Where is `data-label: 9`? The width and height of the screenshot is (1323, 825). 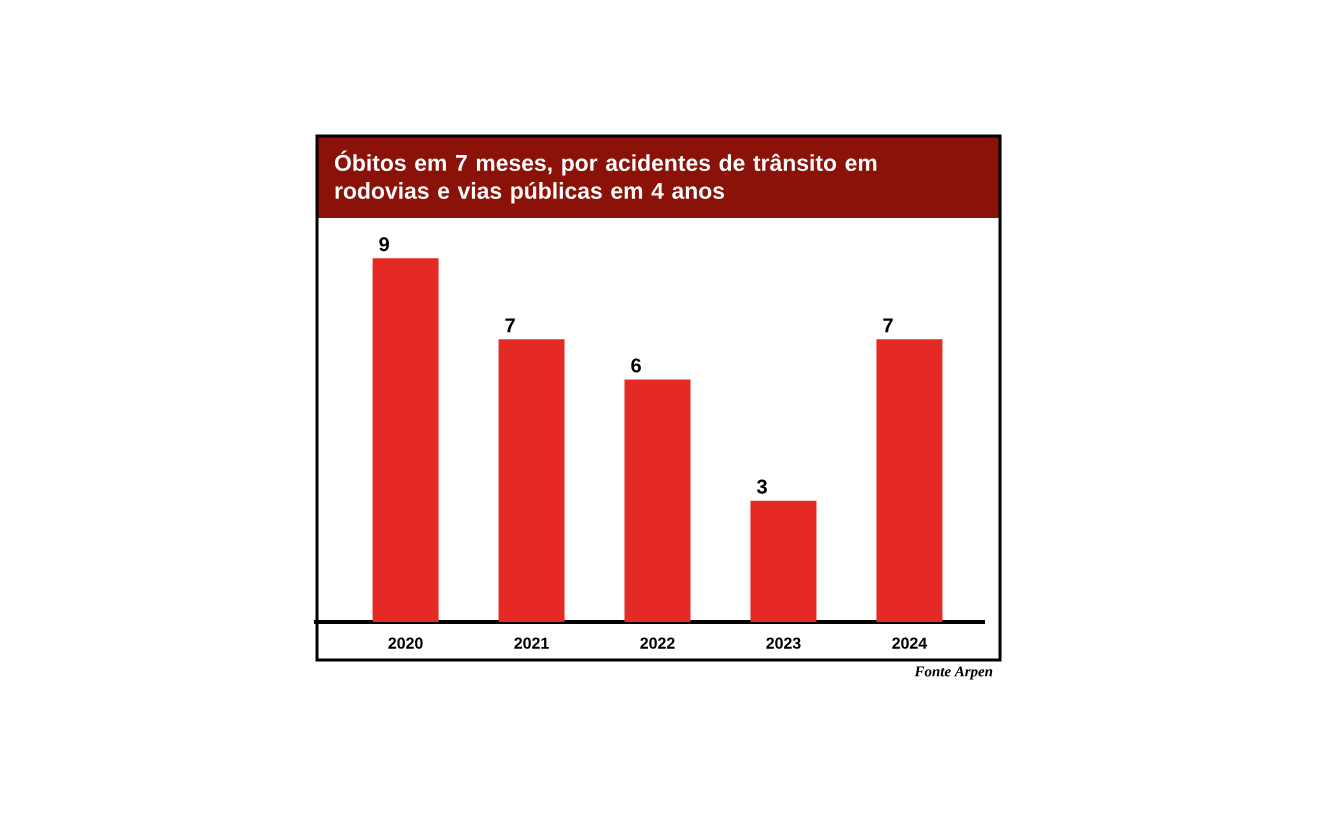
data-label: 9 is located at coordinates (384, 244).